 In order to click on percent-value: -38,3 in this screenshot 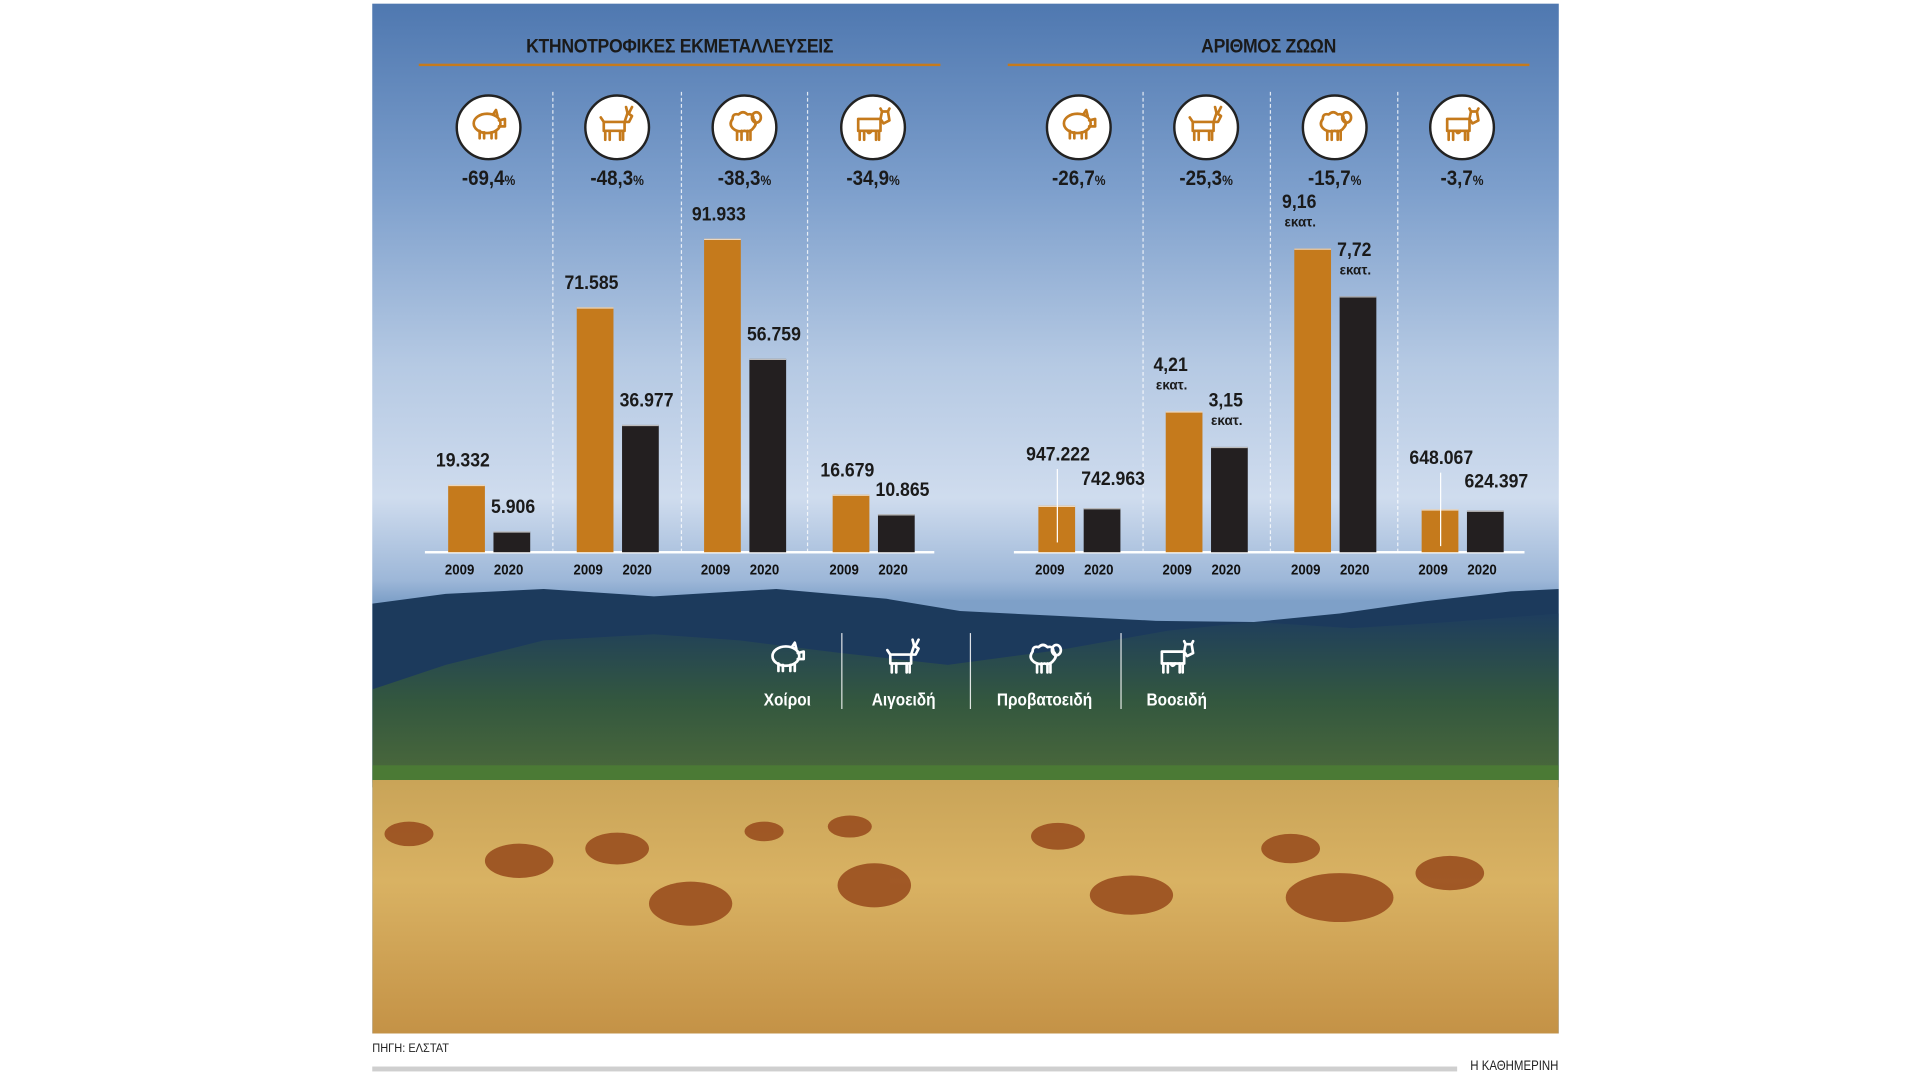, I will do `click(738, 178)`.